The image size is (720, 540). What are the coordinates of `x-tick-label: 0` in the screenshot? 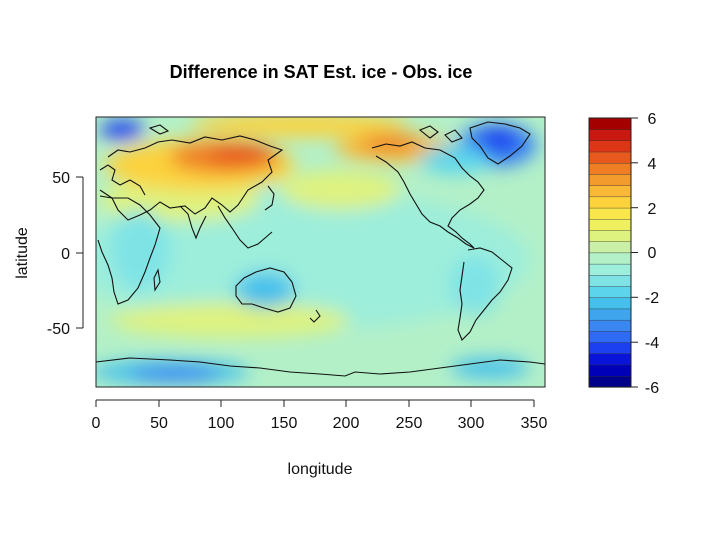 It's located at (96, 423).